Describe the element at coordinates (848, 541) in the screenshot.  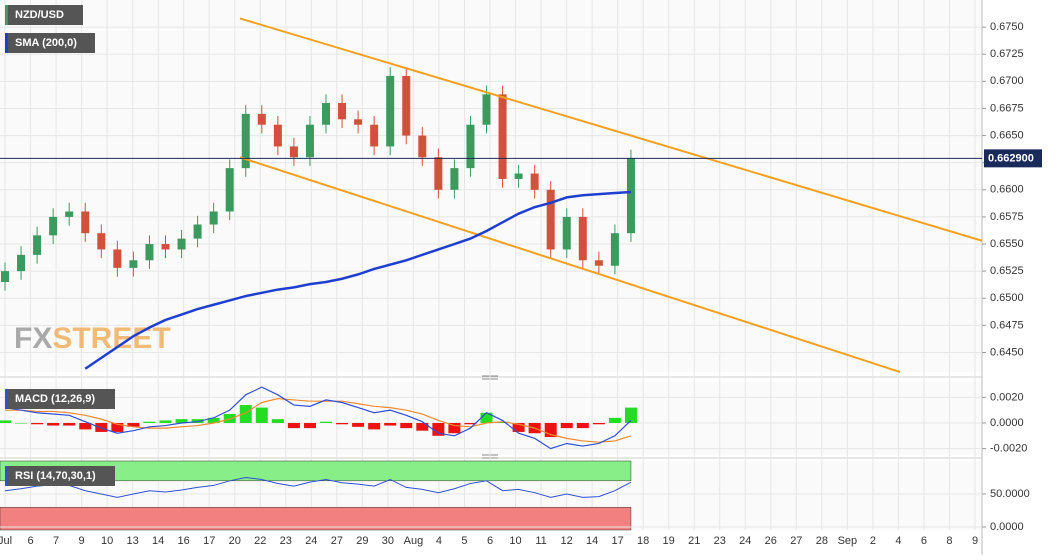
I see `x-tick-label: Sep` at that location.